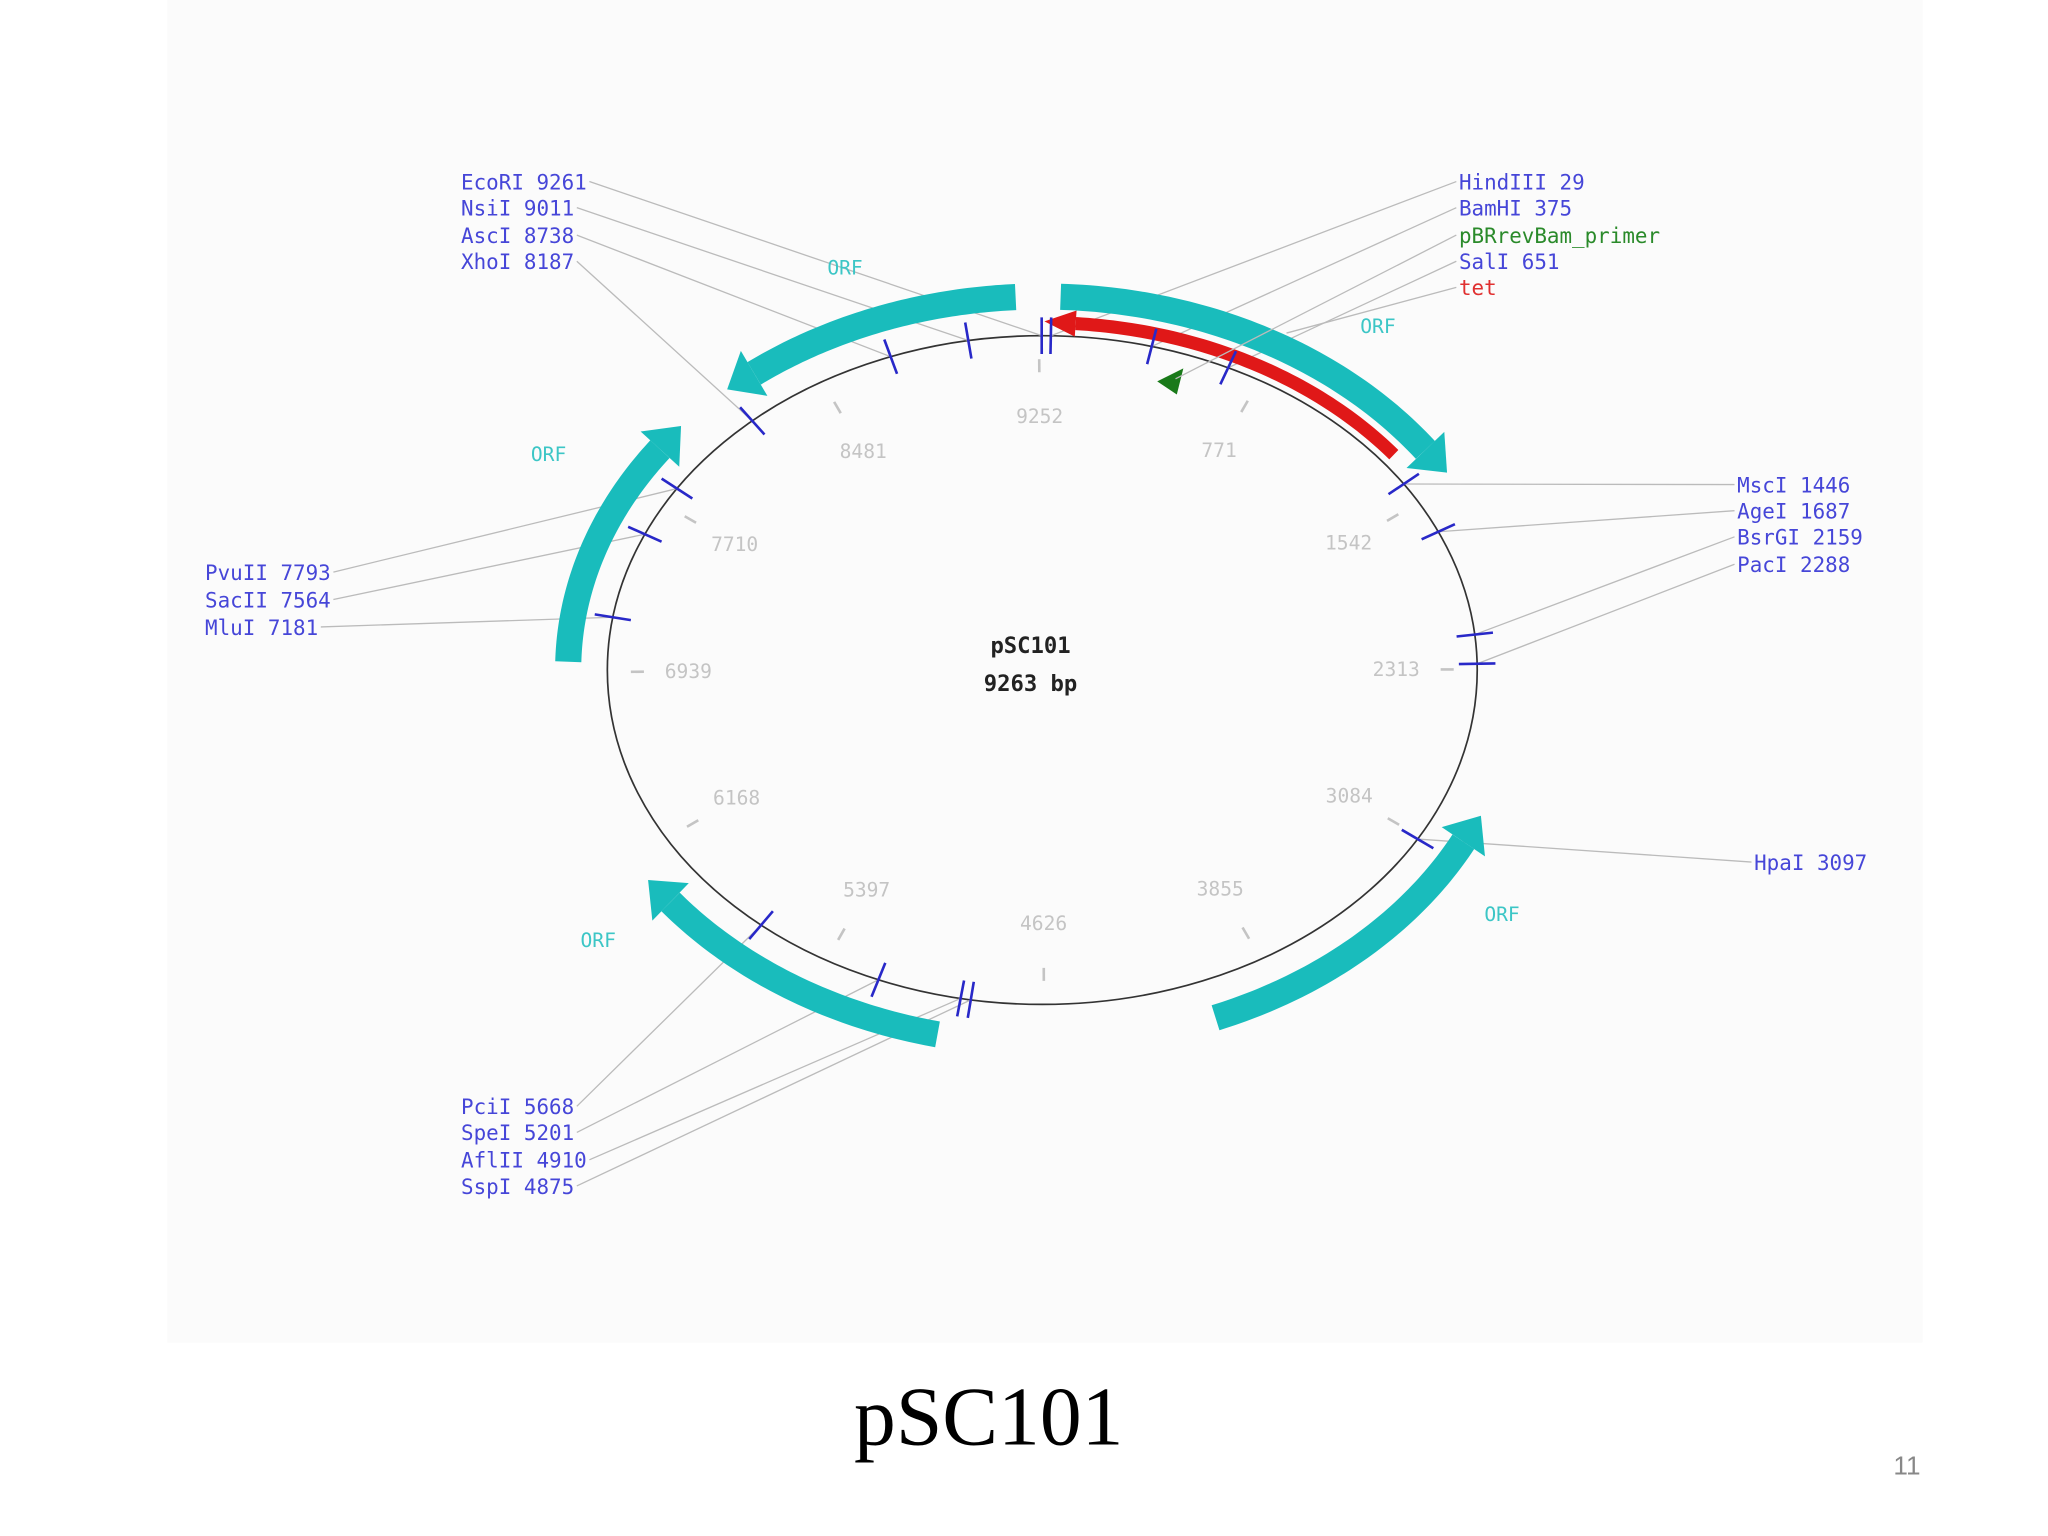  I want to click on site-position: 3097, so click(1842, 863).